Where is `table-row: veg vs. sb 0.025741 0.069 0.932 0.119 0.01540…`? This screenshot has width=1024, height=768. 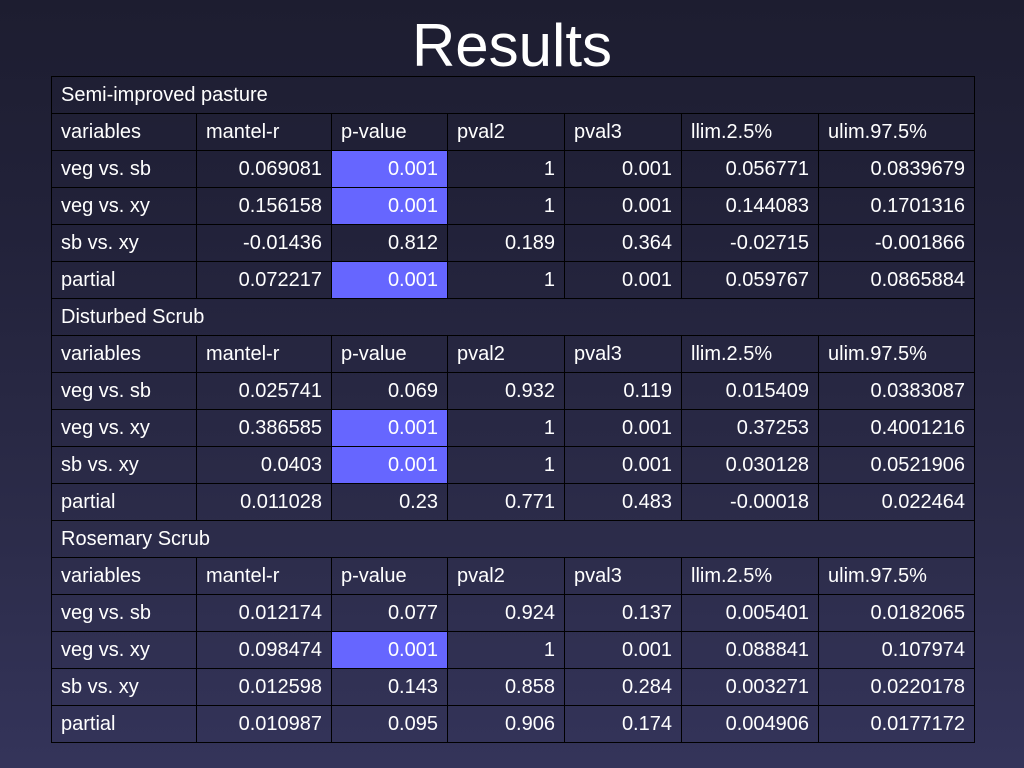
table-row: veg vs. sb 0.025741 0.069 0.932 0.119 0.01540… is located at coordinates (513, 391).